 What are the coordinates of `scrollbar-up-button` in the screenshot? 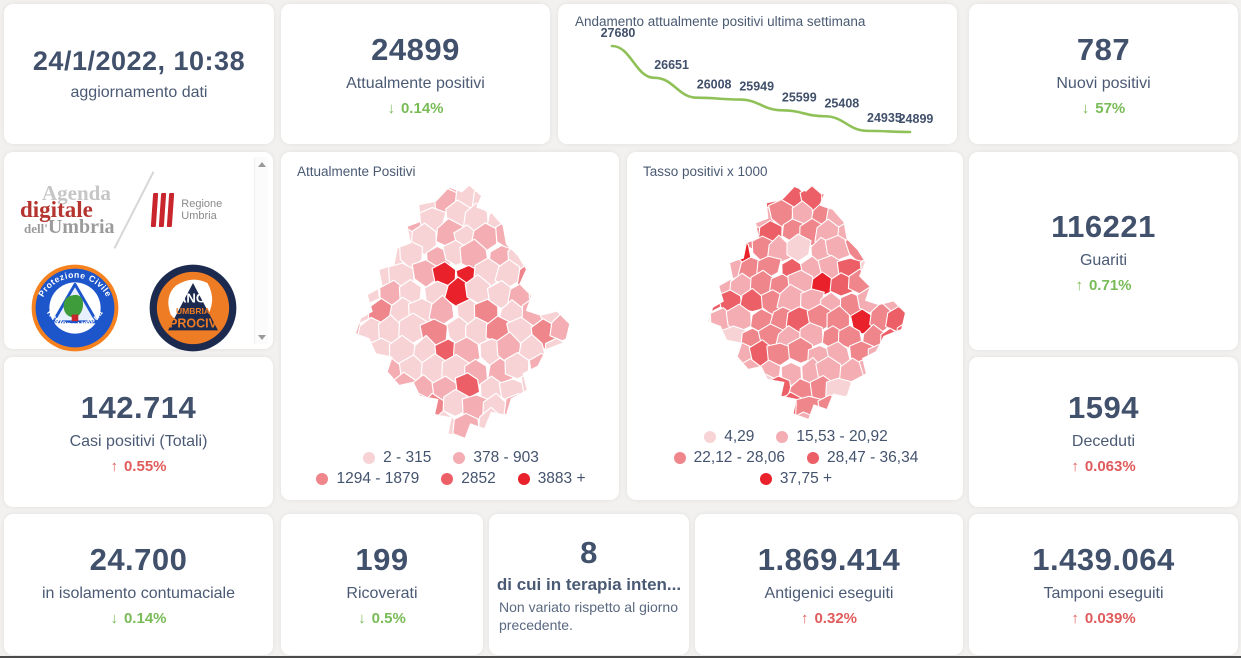 It's located at (261, 164).